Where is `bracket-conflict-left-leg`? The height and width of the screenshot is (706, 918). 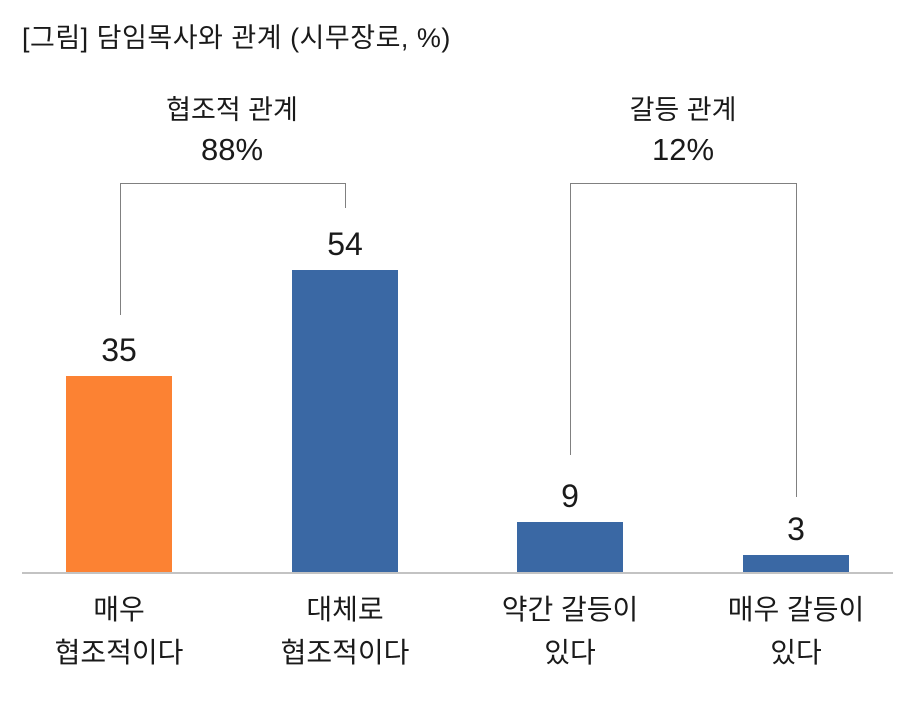
bracket-conflict-left-leg is located at coordinates (570, 319).